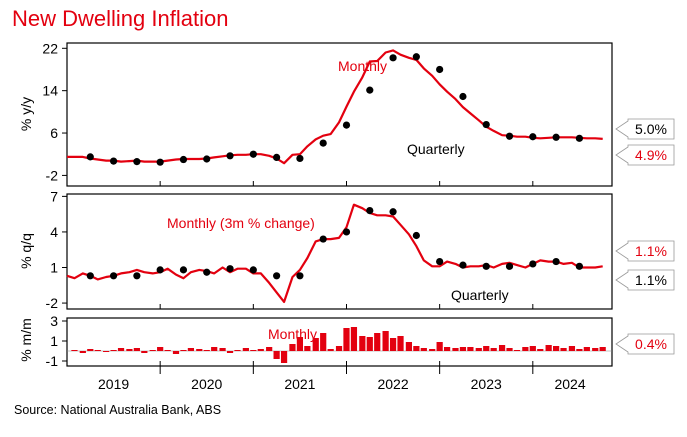 This screenshot has height=437, width=687. What do you see at coordinates (651, 344) in the screenshot?
I see `value-callout-label: 0.4%` at bounding box center [651, 344].